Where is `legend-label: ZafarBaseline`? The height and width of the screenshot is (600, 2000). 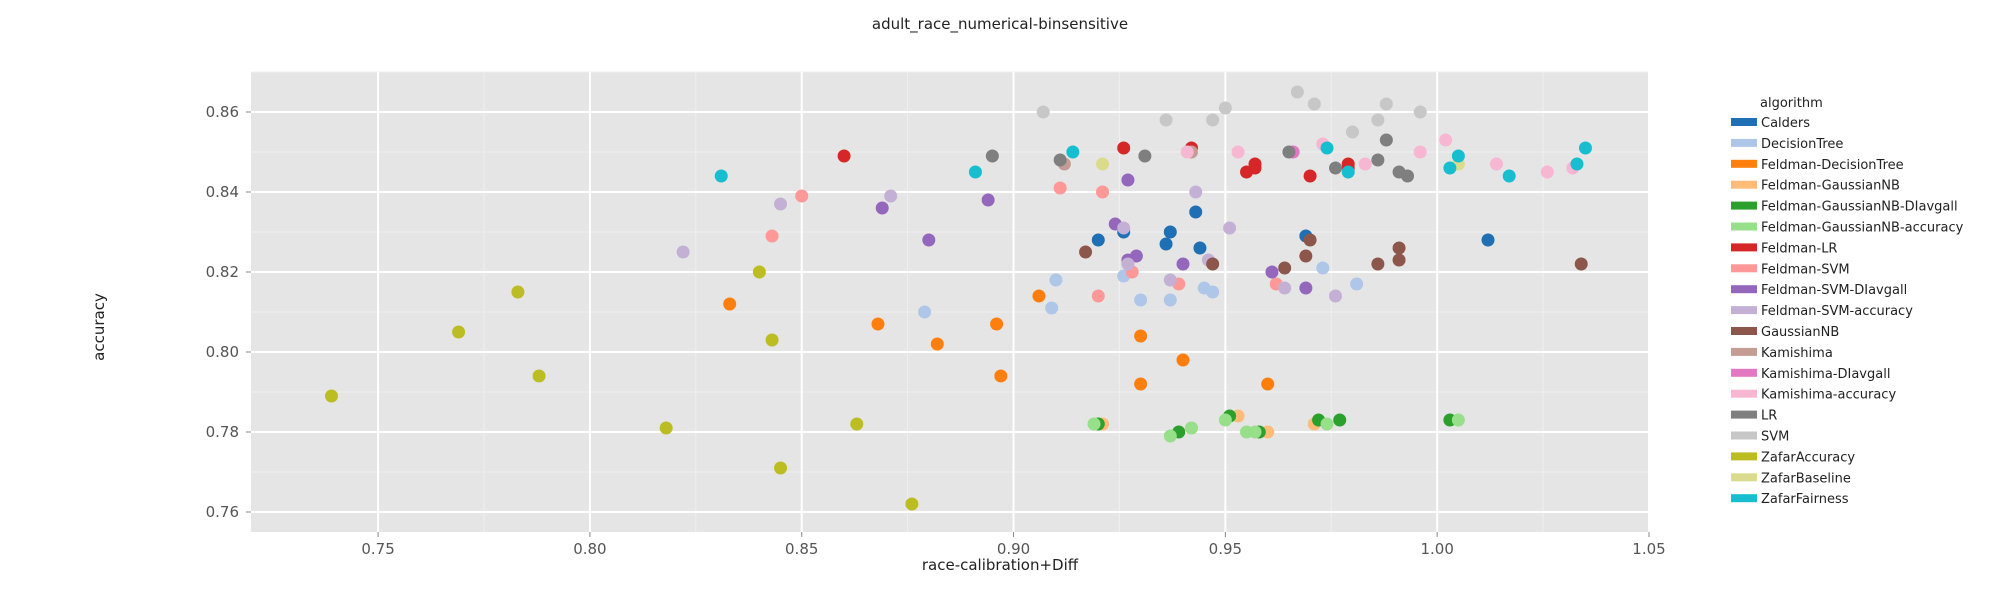
legend-label: ZafarBaseline is located at coordinates (1806, 478).